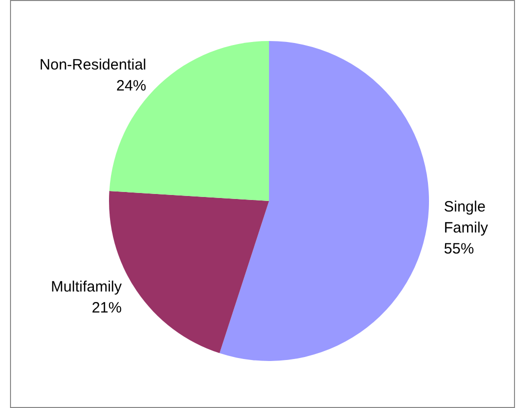  I want to click on slice-label: Non-Residential, so click(93, 65).